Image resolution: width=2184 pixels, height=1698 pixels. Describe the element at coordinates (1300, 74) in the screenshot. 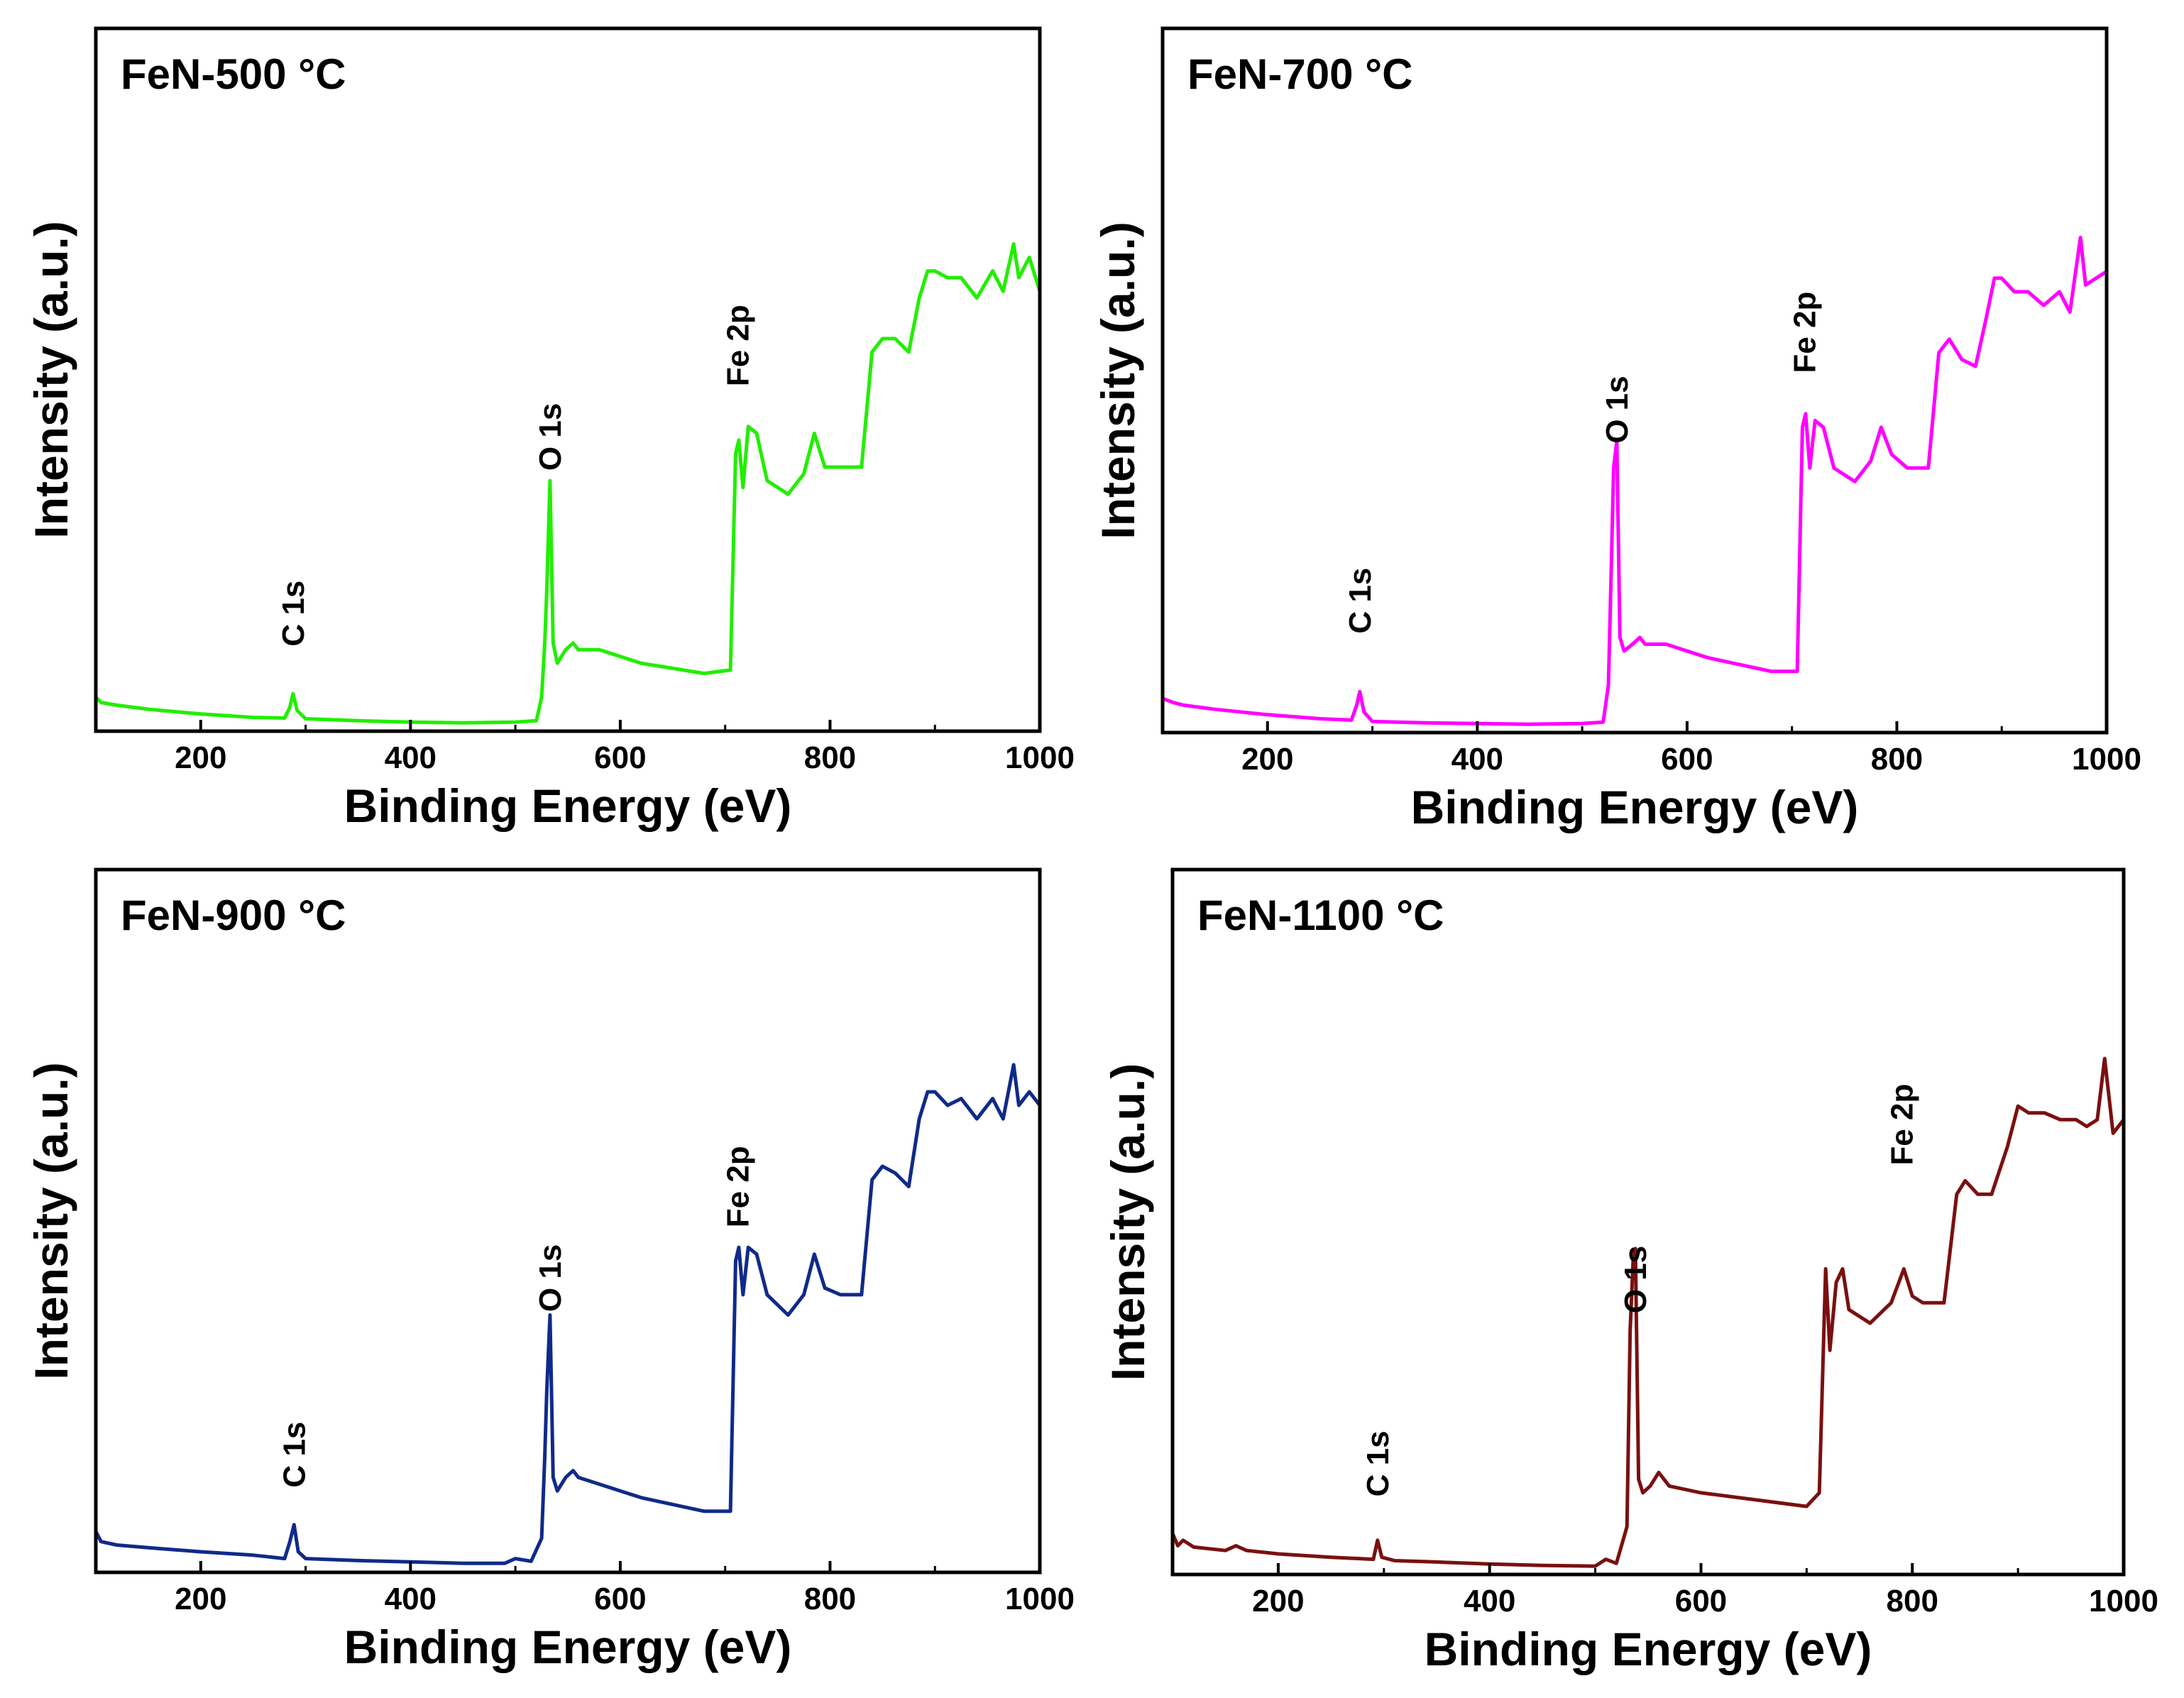

I see `panel-title: FeN-700 °C` at that location.